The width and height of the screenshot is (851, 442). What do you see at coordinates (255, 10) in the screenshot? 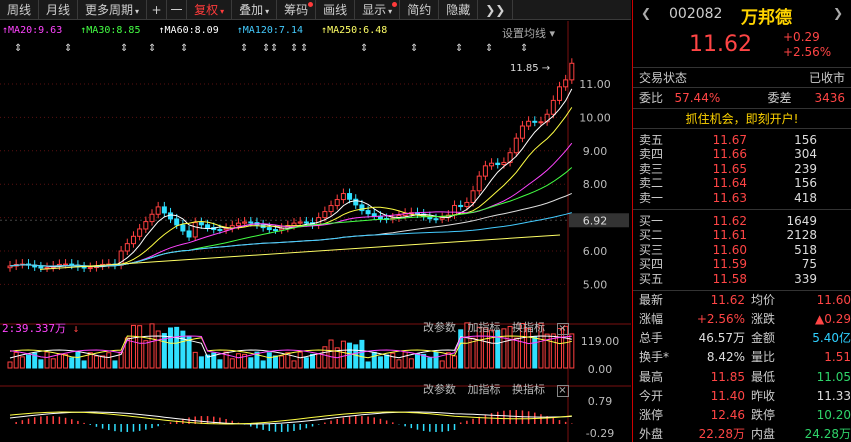
I see `toolbar-button-6: 叠加 ▾` at bounding box center [255, 10].